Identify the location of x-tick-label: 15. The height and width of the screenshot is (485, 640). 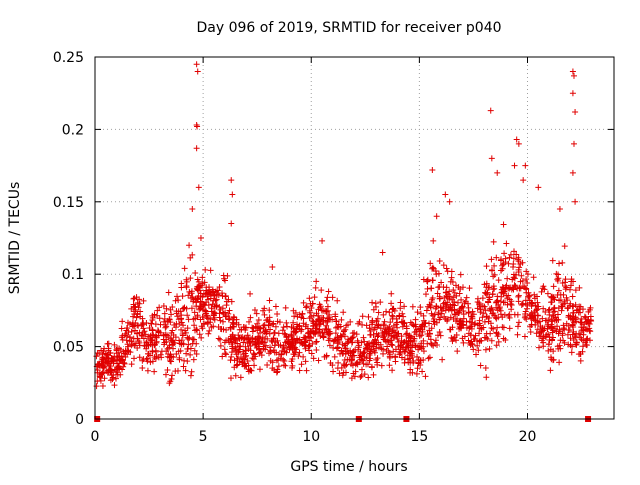
(419, 437).